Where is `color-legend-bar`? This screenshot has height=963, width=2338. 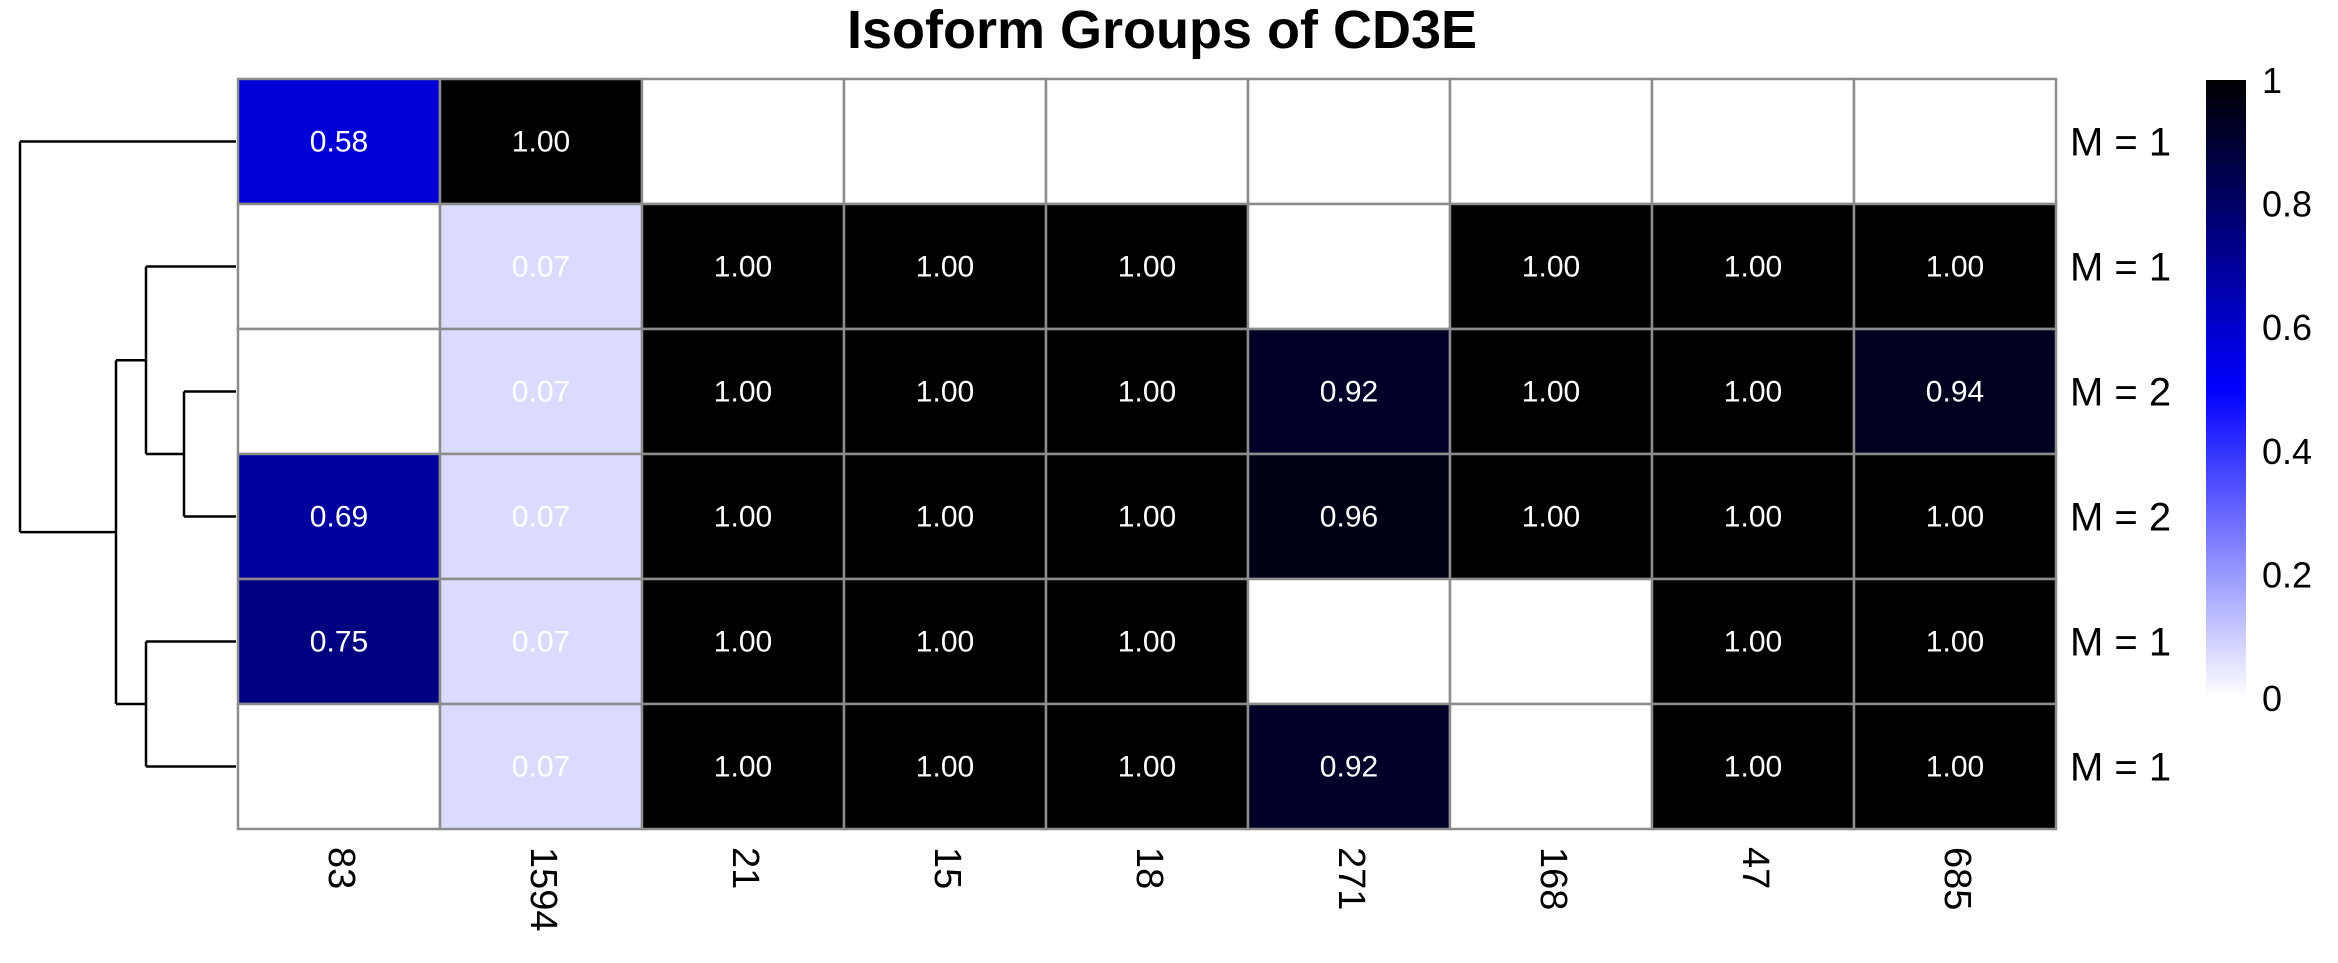
color-legend-bar is located at coordinates (2226, 389).